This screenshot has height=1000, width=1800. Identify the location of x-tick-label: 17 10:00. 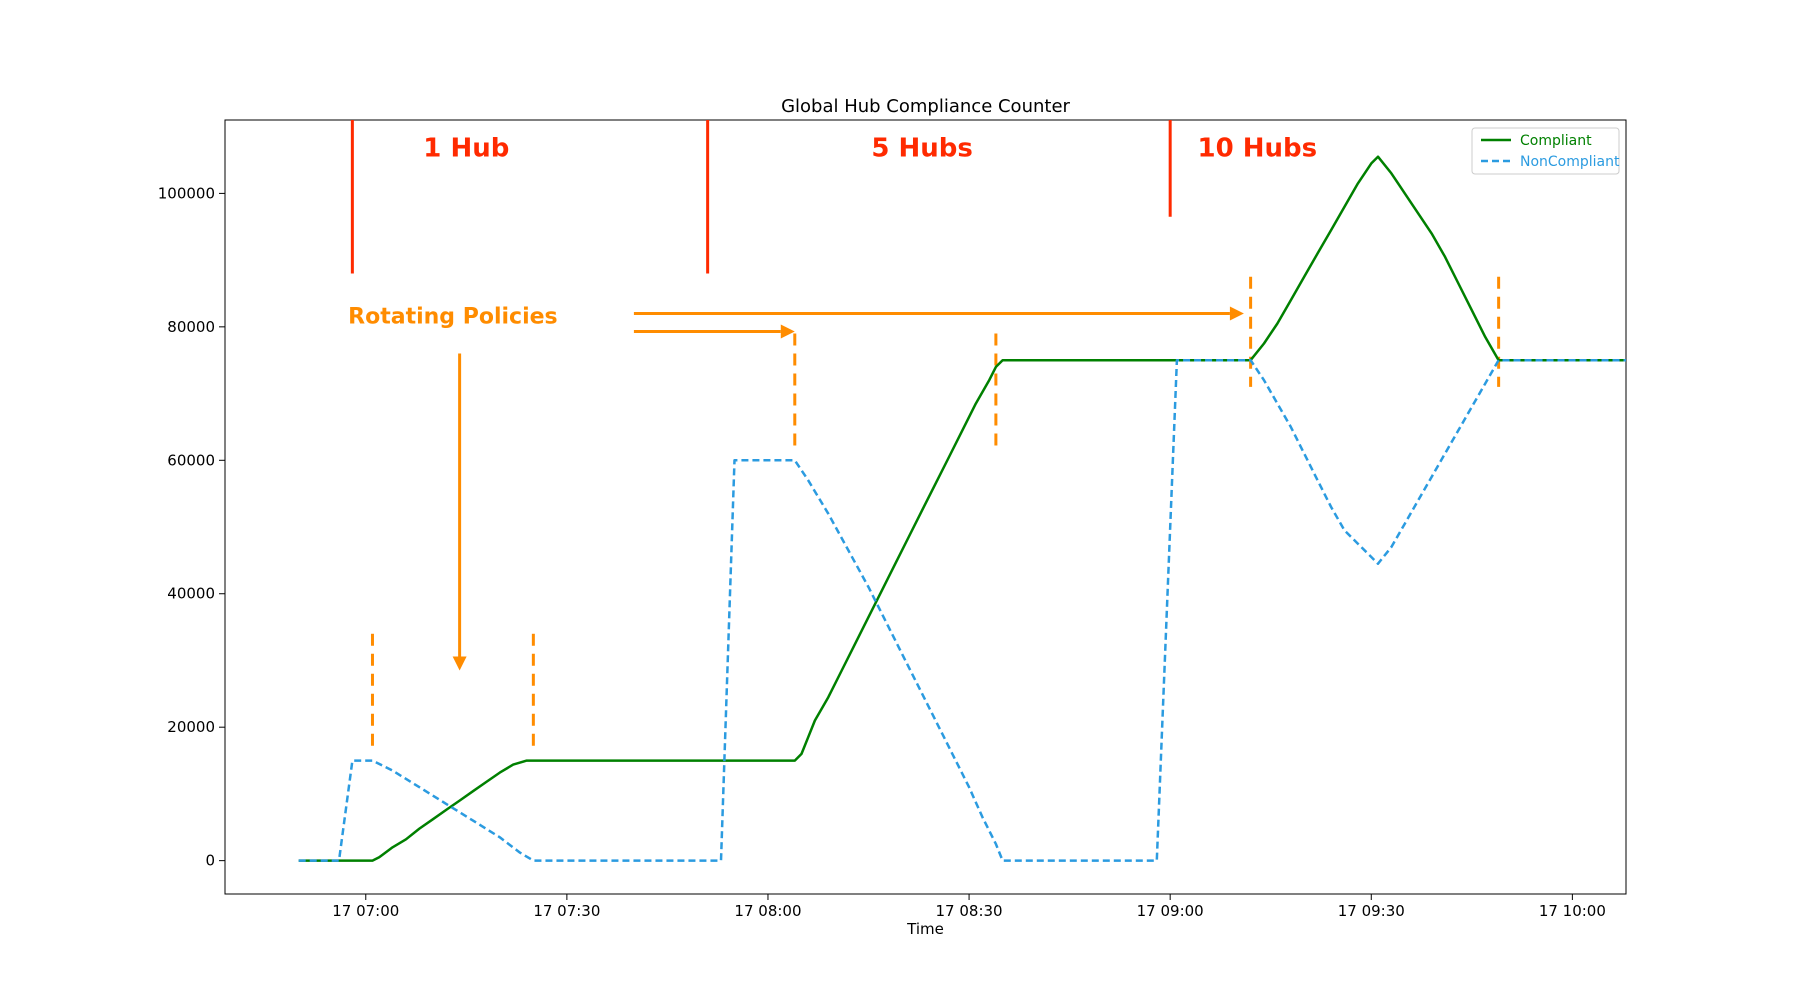
(1572, 911).